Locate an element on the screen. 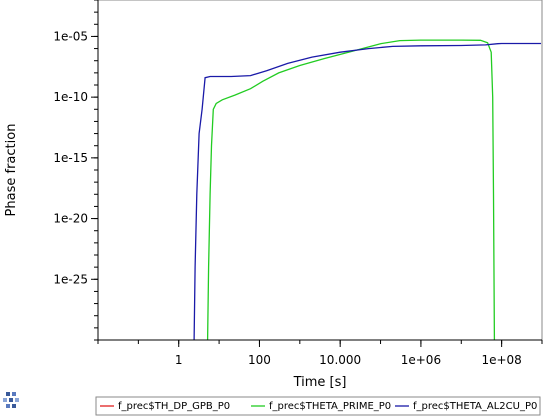  y-tick-label: 1e-05 is located at coordinates (70, 36).